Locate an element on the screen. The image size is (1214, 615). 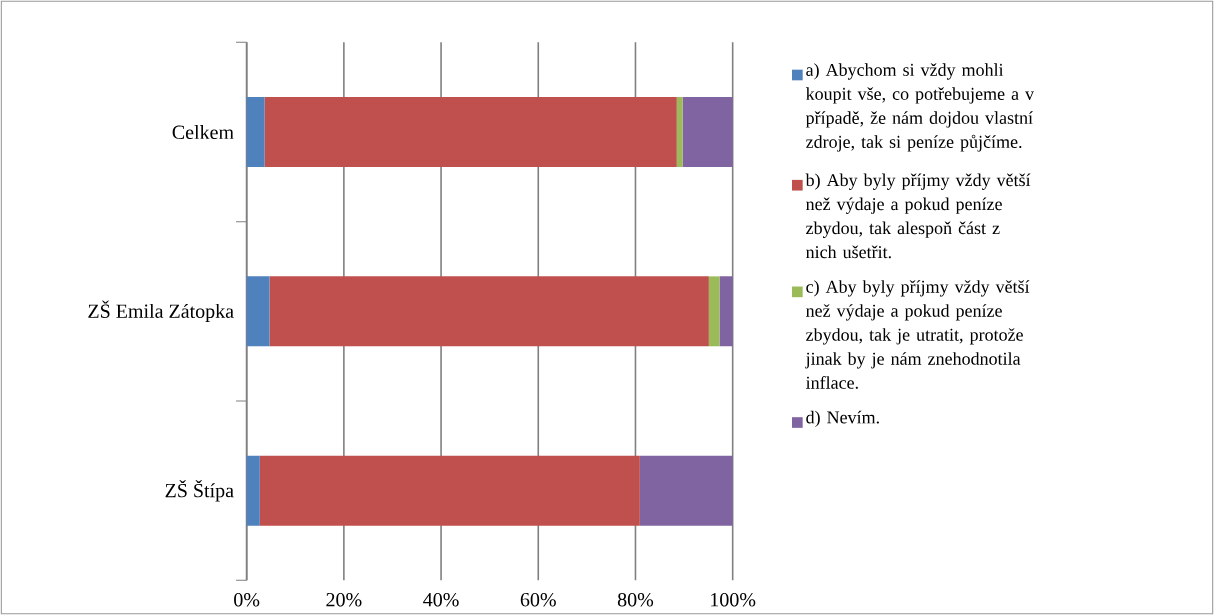
legend-label: c) Aby byly příjmy vždy větší než výdaje a pokud peníze zbydou, tak je utratit, protože jinak by je nám znehodnotila inflace. is located at coordinates (917, 334).